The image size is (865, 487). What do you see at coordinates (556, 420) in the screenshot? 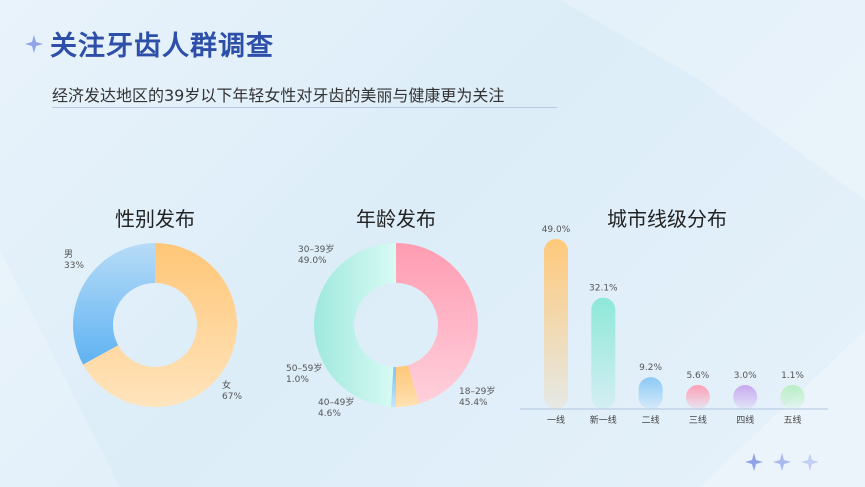
I see `bar-category-label-0: 一线` at bounding box center [556, 420].